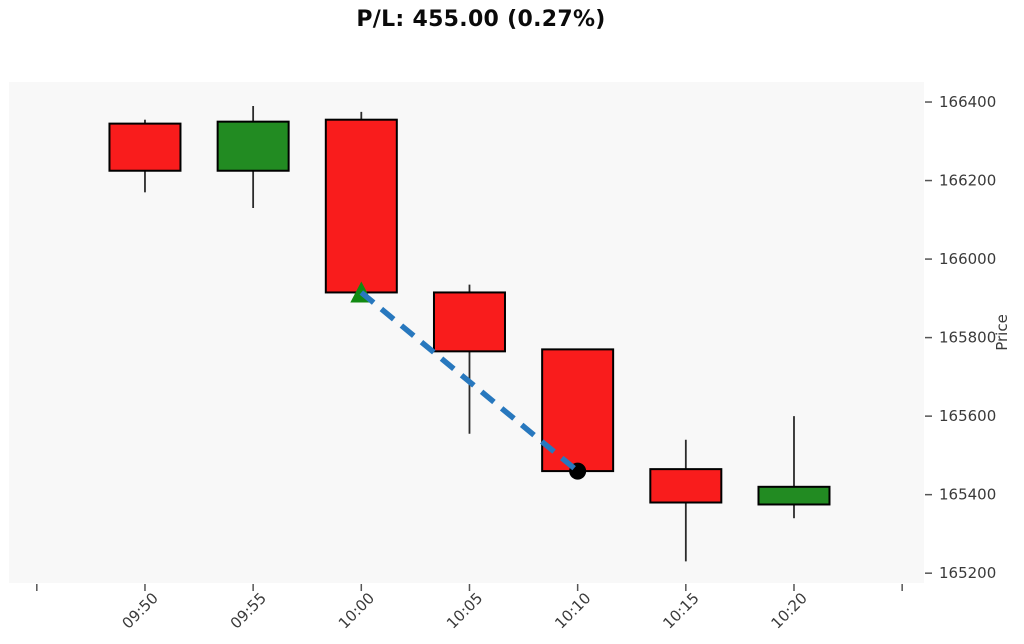  What do you see at coordinates (248, 610) in the screenshot?
I see `x-tick-label: 09:55` at bounding box center [248, 610].